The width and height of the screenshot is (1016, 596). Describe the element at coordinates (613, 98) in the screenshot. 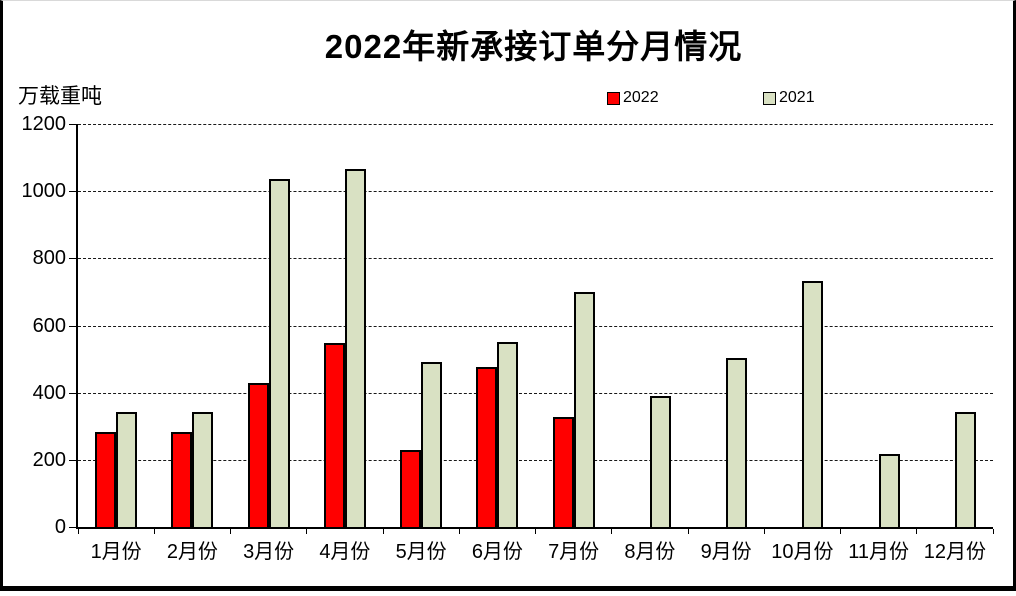

I see `legend-swatch-2022` at that location.